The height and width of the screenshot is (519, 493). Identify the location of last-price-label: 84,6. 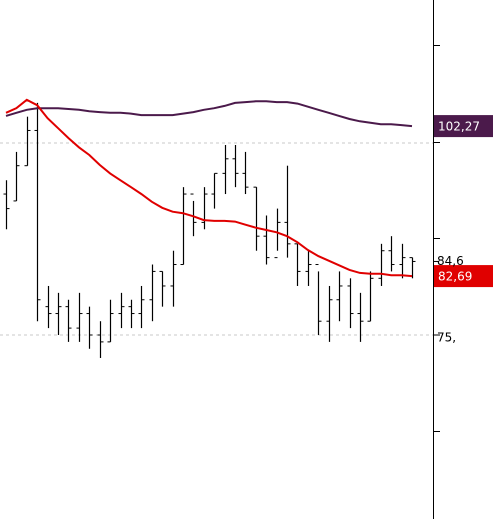
(450, 261).